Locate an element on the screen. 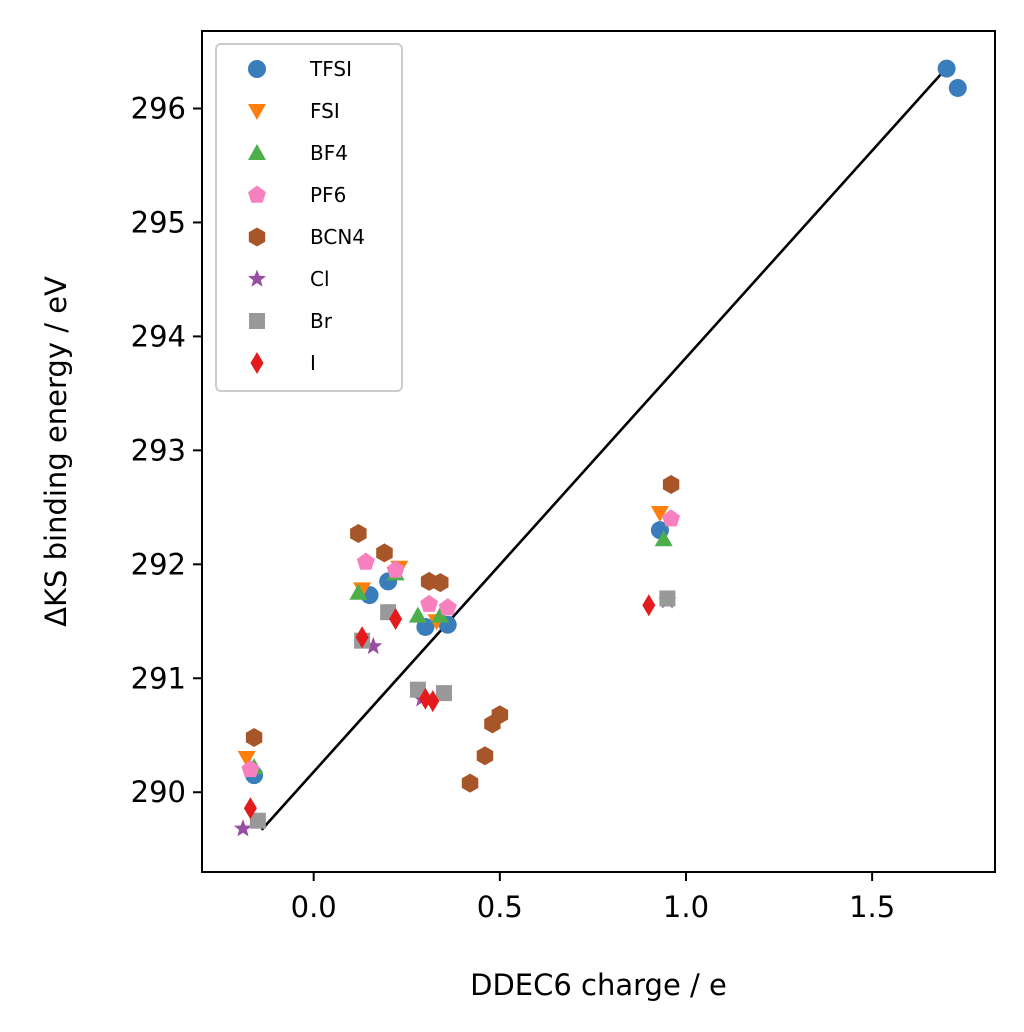  legend-marker-bf4 is located at coordinates (257, 152).